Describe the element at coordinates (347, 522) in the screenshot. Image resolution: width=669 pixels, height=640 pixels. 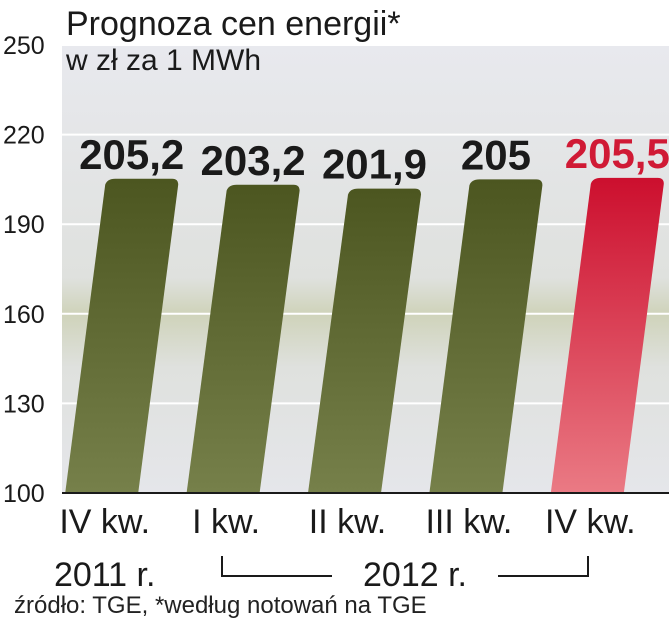
I see `category-label-3: II kw.` at that location.